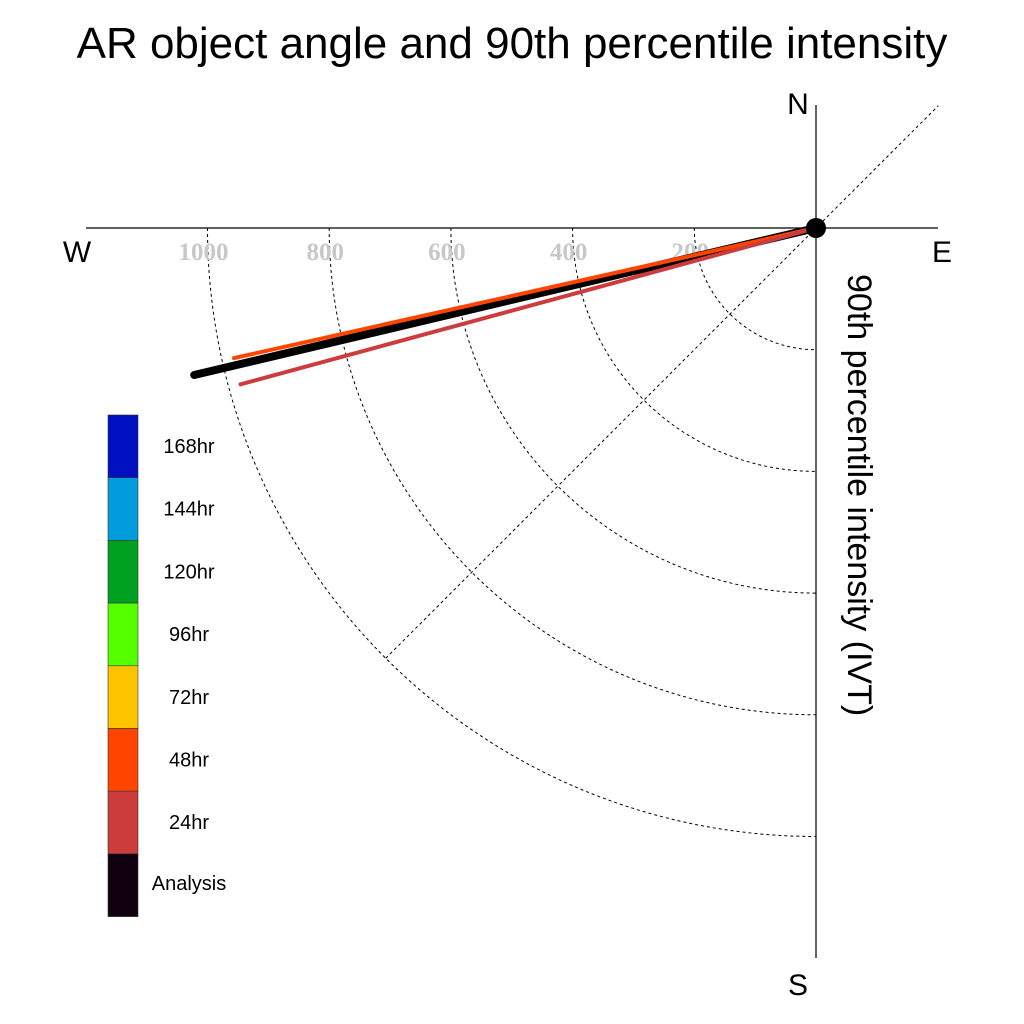 The height and width of the screenshot is (1024, 1024). What do you see at coordinates (189, 635) in the screenshot?
I see `legend-label-96hr: 96hr` at bounding box center [189, 635].